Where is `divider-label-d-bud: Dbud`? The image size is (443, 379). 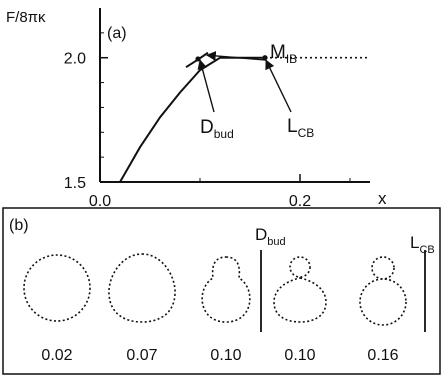
divider-label-d-bud: Dbud is located at coordinates (270, 236).